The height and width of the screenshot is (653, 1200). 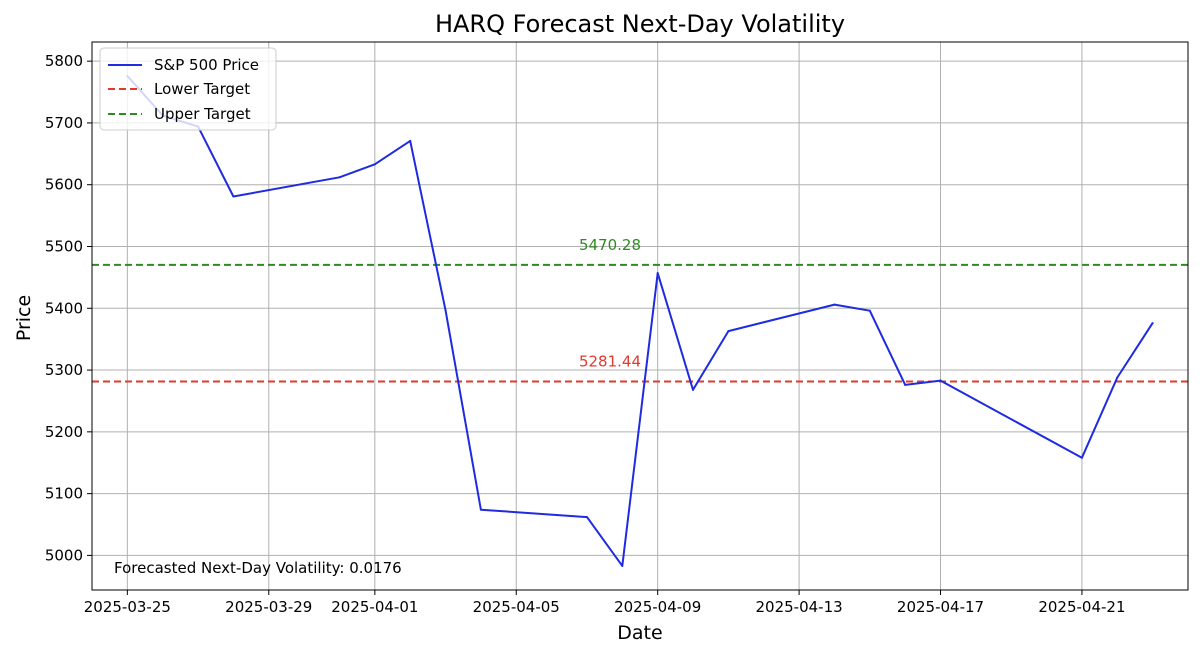 What do you see at coordinates (374, 607) in the screenshot?
I see `x-tick-label: 2025-04-01` at bounding box center [374, 607].